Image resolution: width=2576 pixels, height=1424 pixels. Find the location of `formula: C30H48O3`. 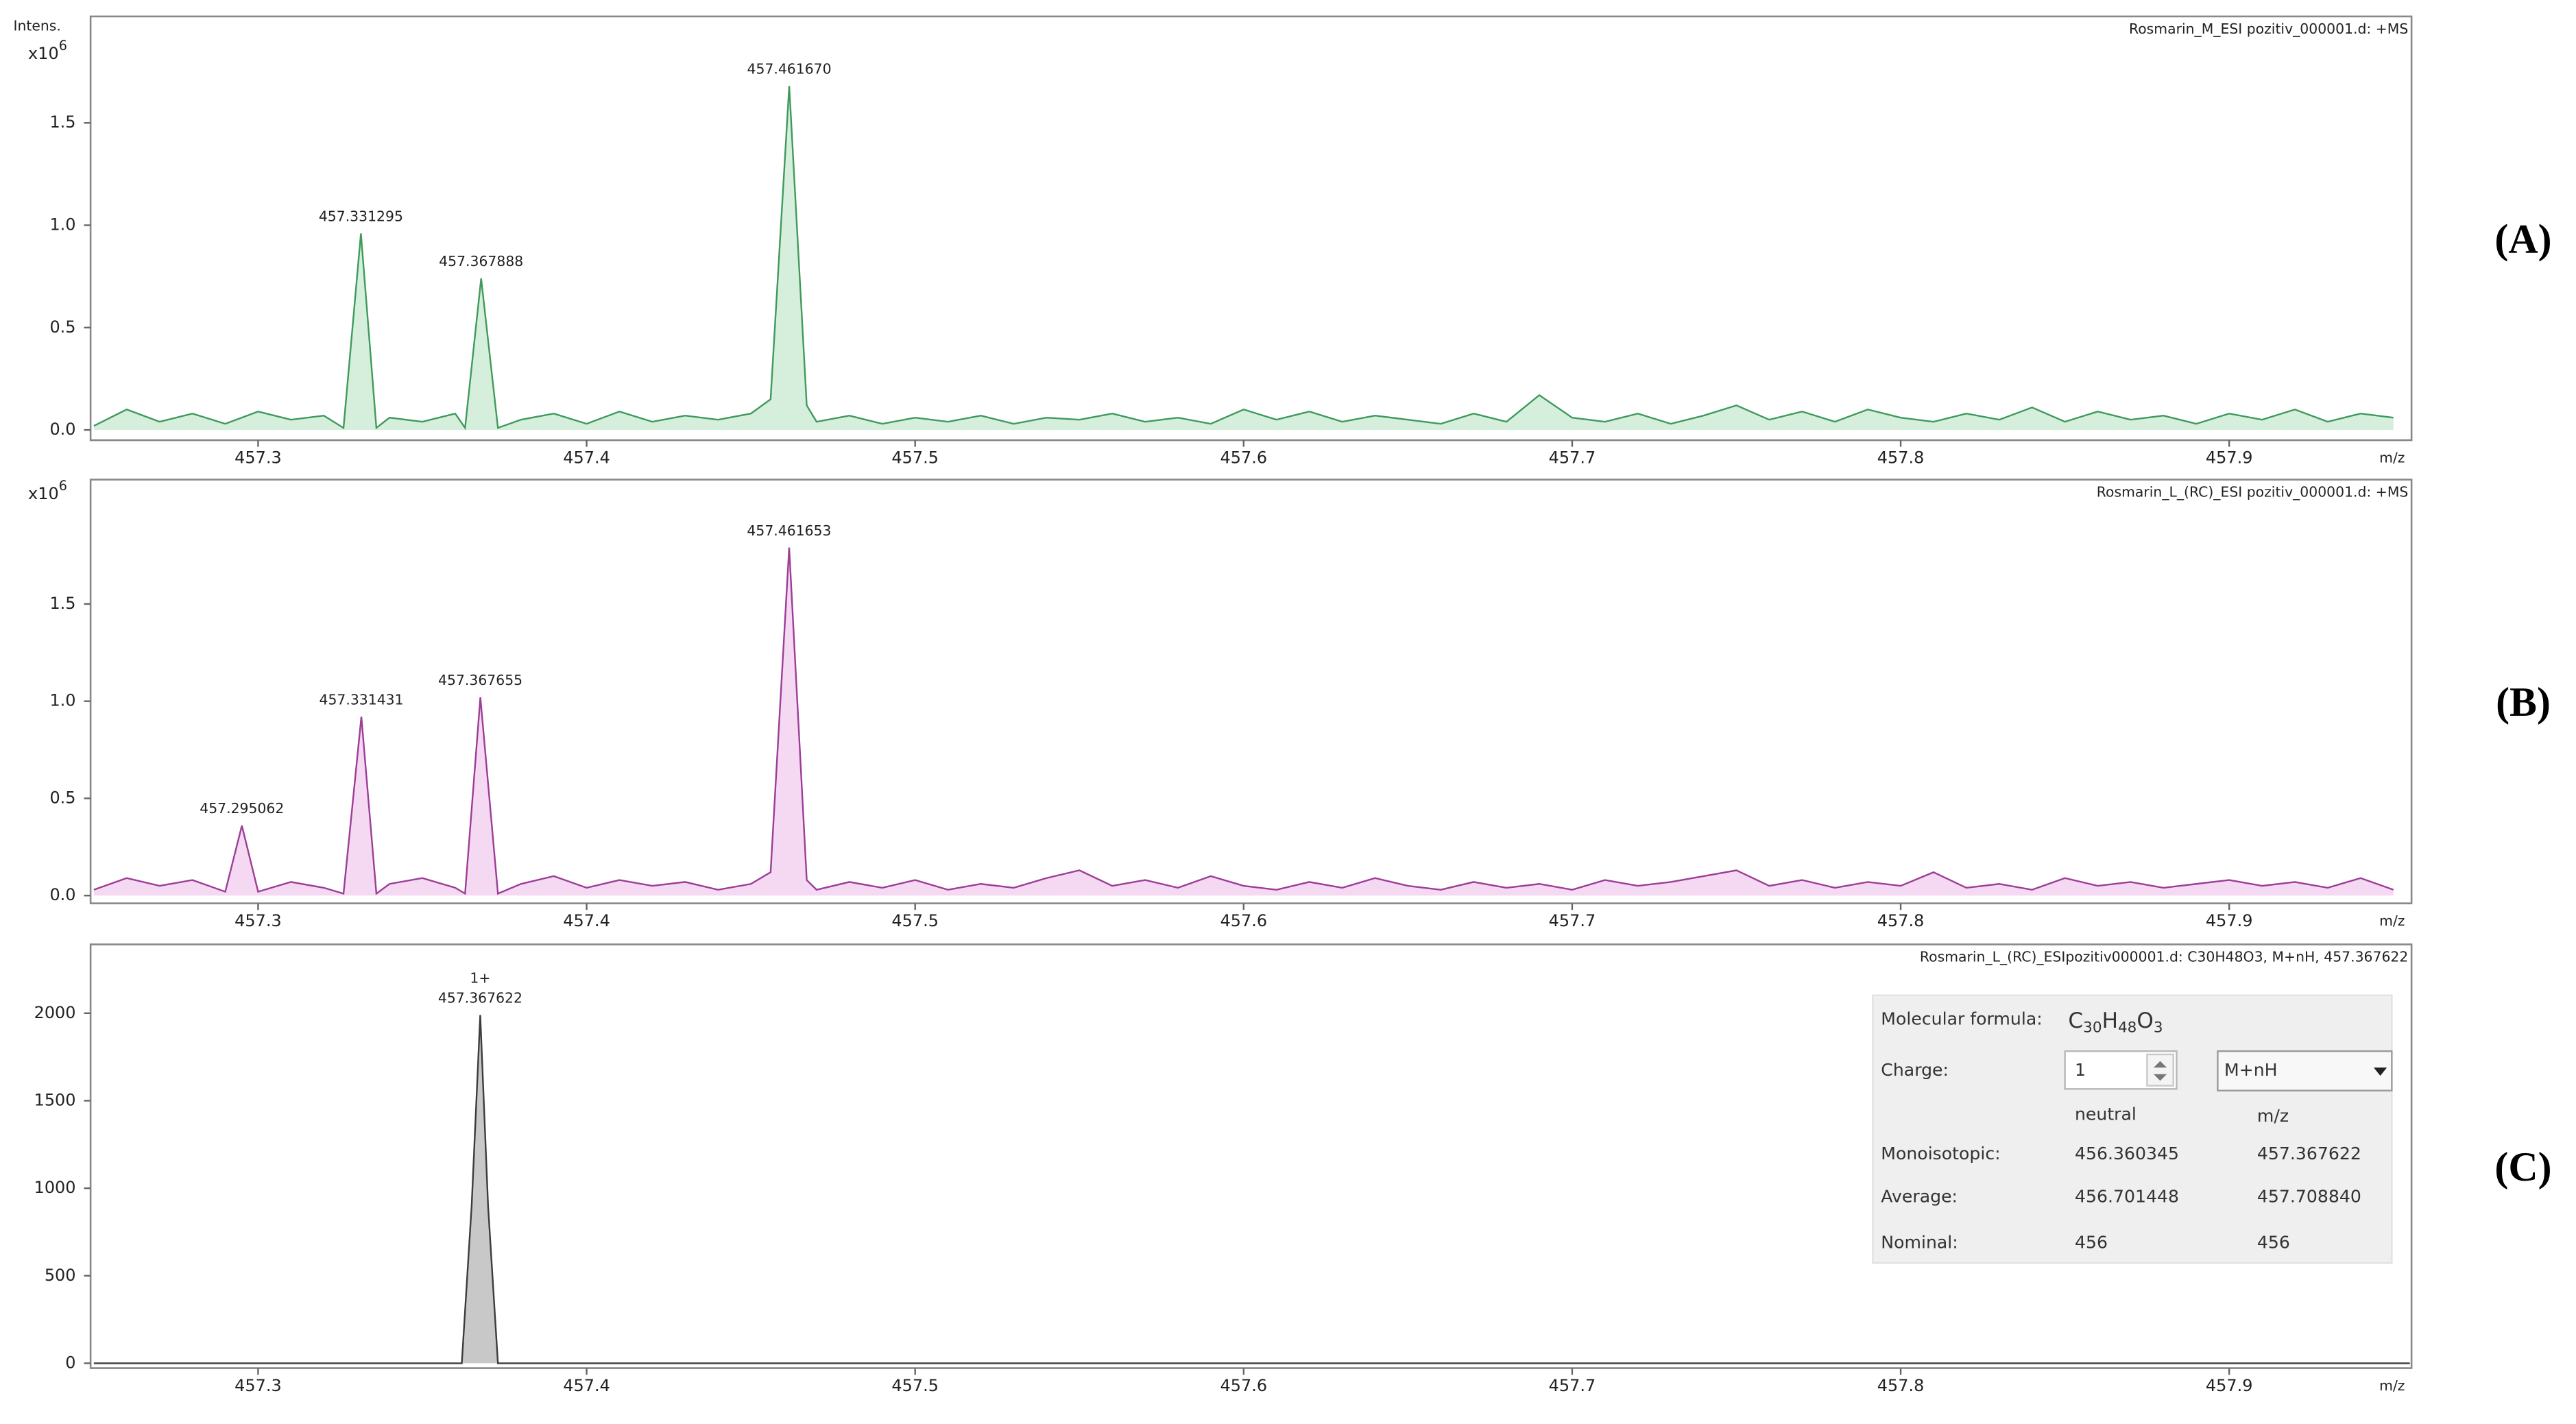

formula: C30H48O3 is located at coordinates (2115, 1023).